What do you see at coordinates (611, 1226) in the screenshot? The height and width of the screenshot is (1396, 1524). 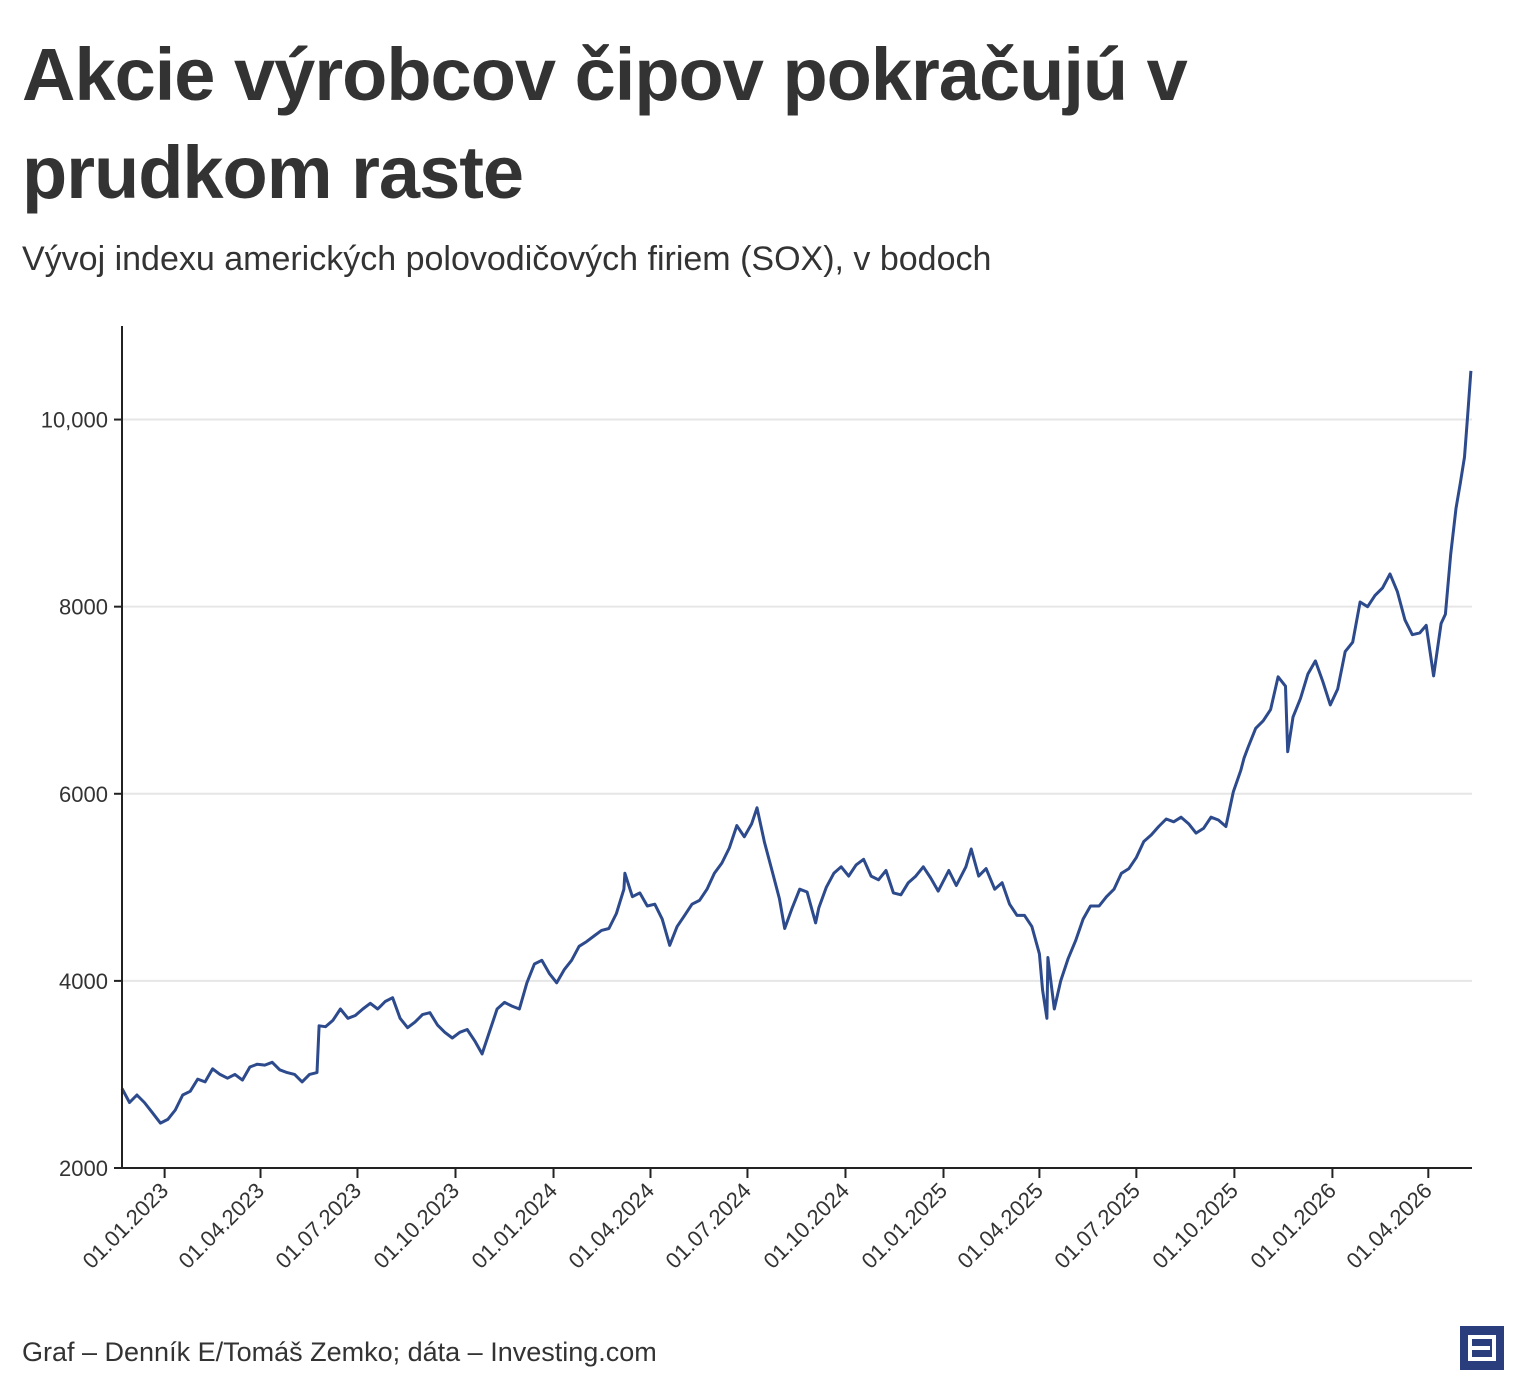 I see `x-tick-label: 01.04.2024` at bounding box center [611, 1226].